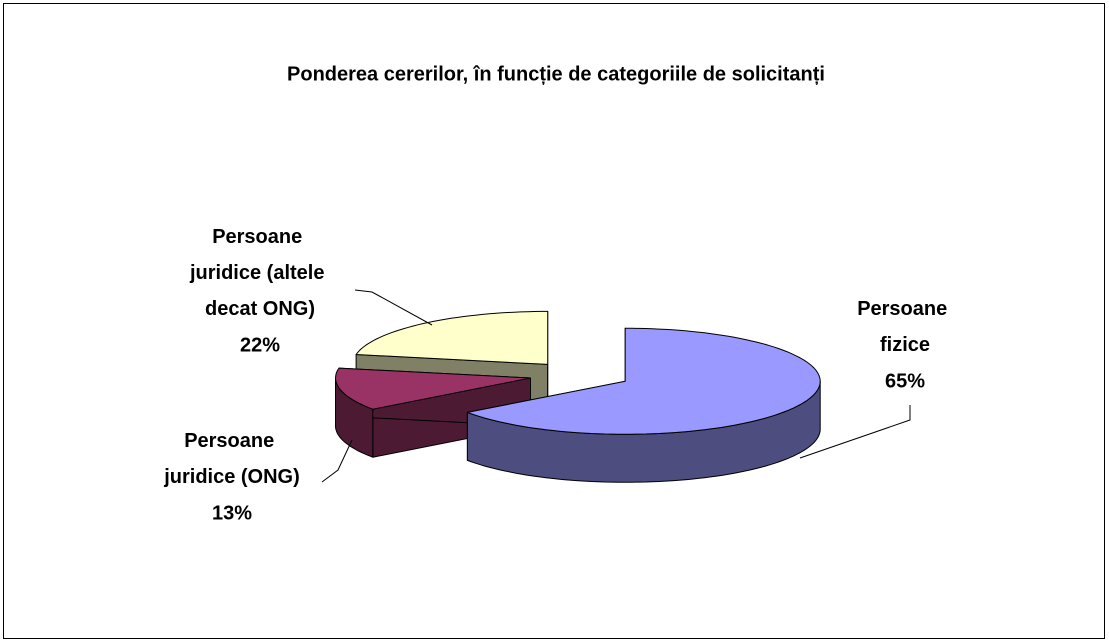 This screenshot has width=1109, height=643. What do you see at coordinates (260, 309) in the screenshot?
I see `category-label-line: decat ONG)` at bounding box center [260, 309].